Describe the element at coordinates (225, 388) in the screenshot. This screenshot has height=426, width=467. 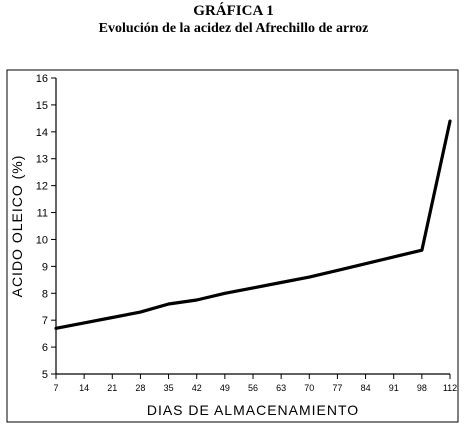
I see `x-tick-label: 49` at that location.